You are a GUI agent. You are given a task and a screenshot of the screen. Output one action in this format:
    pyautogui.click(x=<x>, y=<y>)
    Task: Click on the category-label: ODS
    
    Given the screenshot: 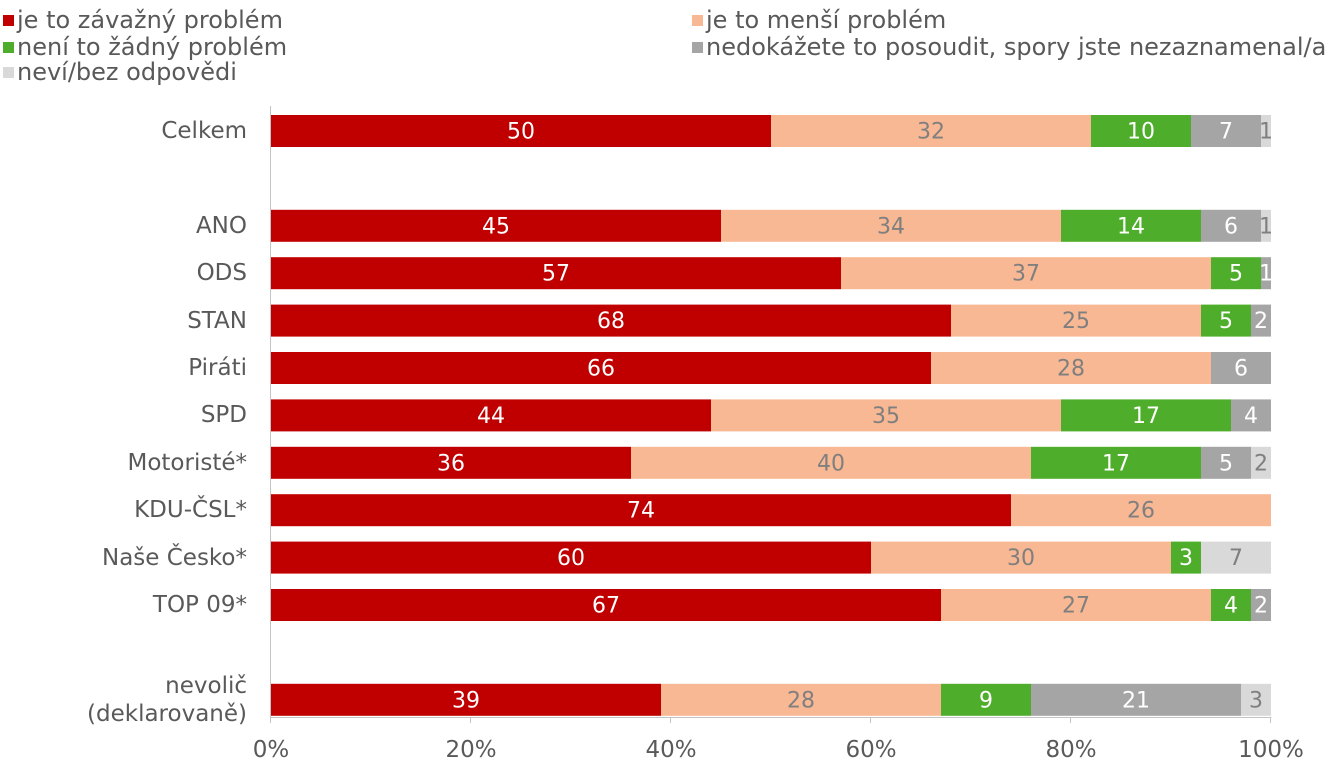 What is the action you would take?
    pyautogui.click(x=221, y=273)
    